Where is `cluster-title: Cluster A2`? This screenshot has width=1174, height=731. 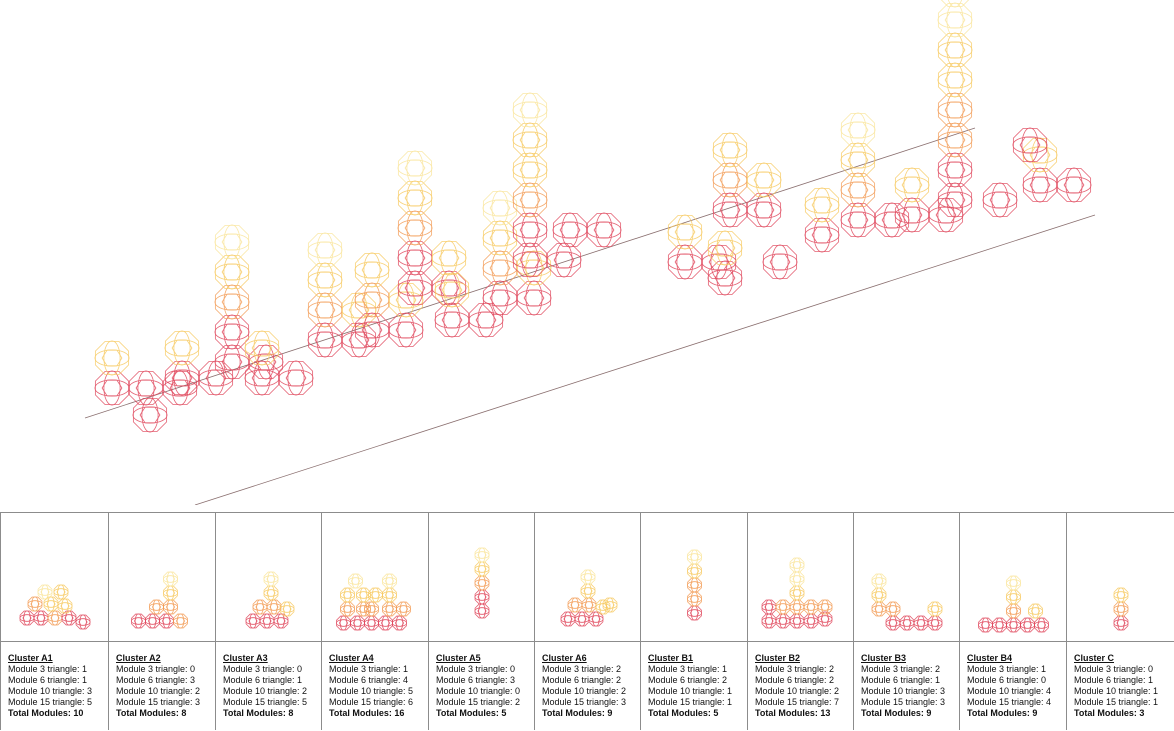
cluster-title: Cluster A2 is located at coordinates (138, 658).